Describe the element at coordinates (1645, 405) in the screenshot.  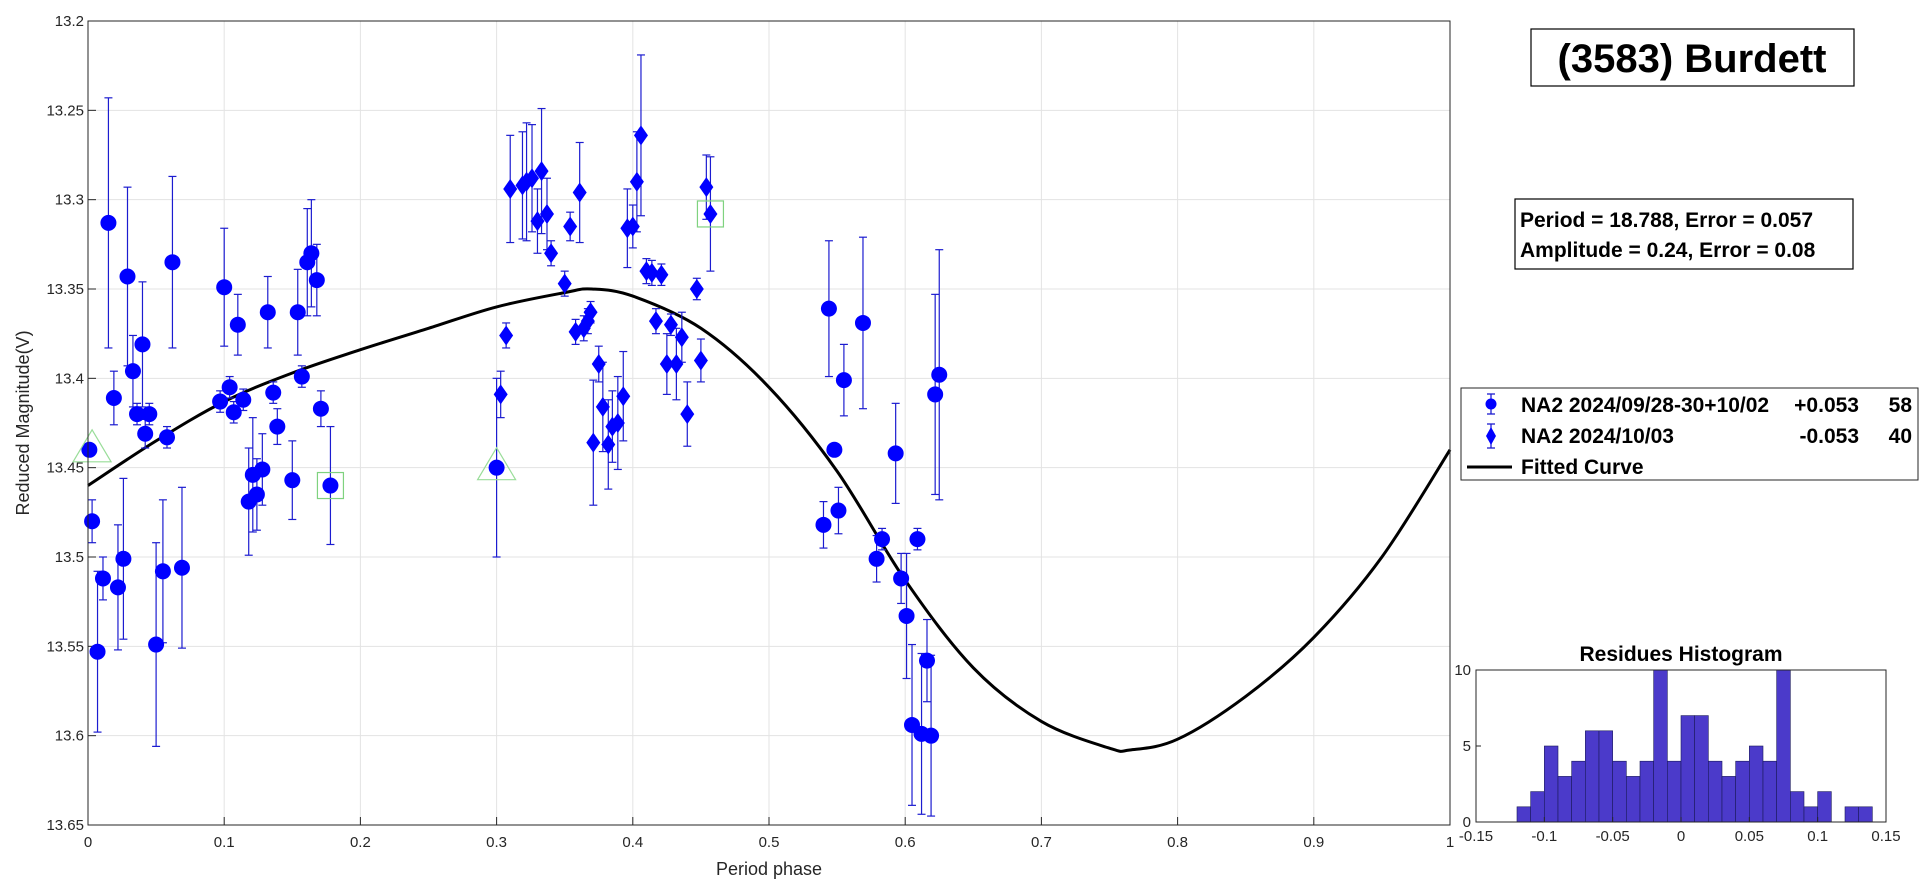
I see `legend-label-1: NA2 2024/09/28-30+10/02` at that location.